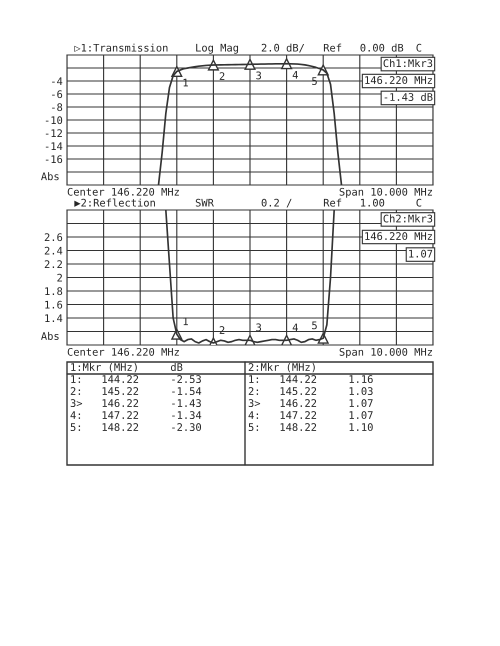 The image size is (500, 646). What do you see at coordinates (121, 48) in the screenshot?
I see `chart-title: ▷1:Transmission` at bounding box center [121, 48].